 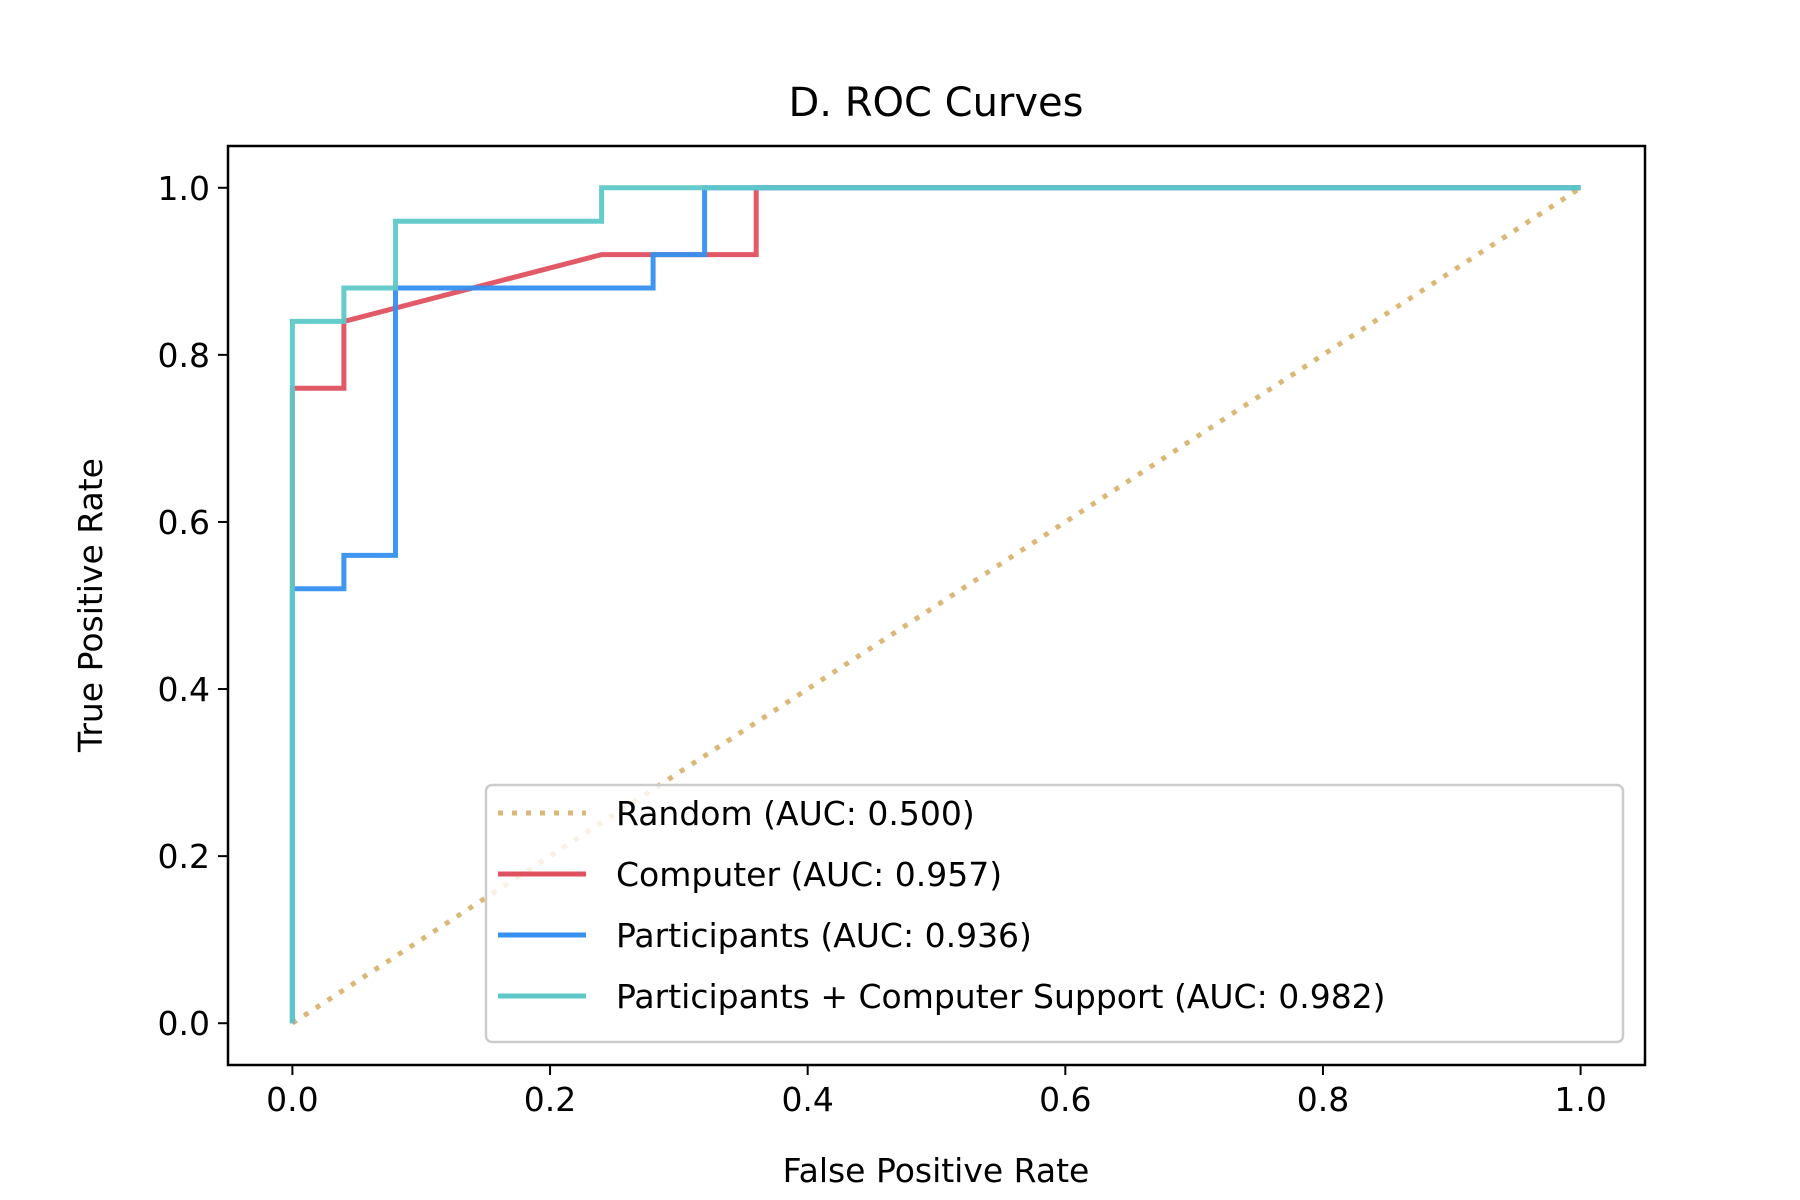 I want to click on legend-box, so click(x=1054, y=913).